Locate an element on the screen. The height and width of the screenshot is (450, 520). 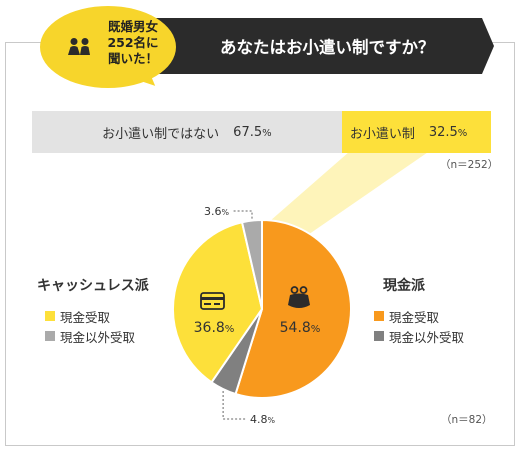
badge-line-3: 聞いた！ is located at coordinates (132, 58).